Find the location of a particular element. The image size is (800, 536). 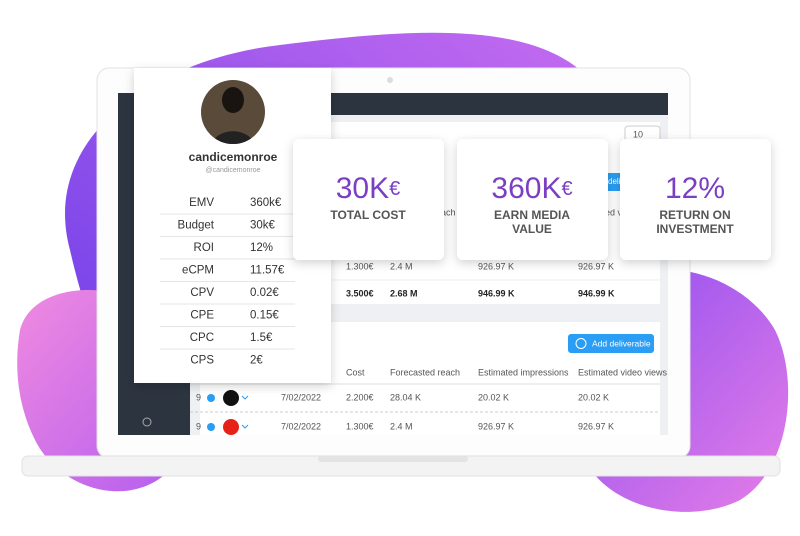

kpi-value: 360K€ is located at coordinates (531, 188).